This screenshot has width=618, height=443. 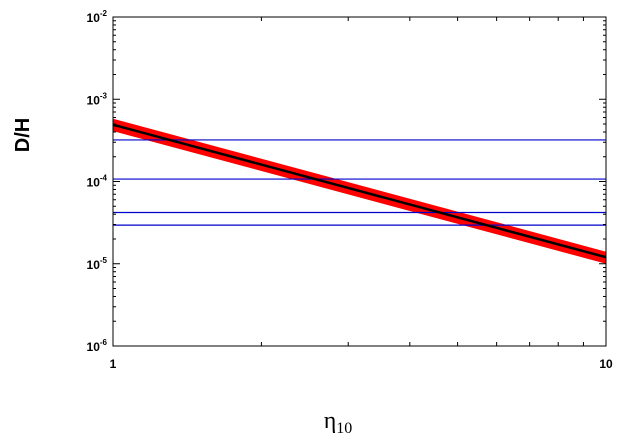 I want to click on y-tick-label-exponent: -6, so click(x=104, y=342).